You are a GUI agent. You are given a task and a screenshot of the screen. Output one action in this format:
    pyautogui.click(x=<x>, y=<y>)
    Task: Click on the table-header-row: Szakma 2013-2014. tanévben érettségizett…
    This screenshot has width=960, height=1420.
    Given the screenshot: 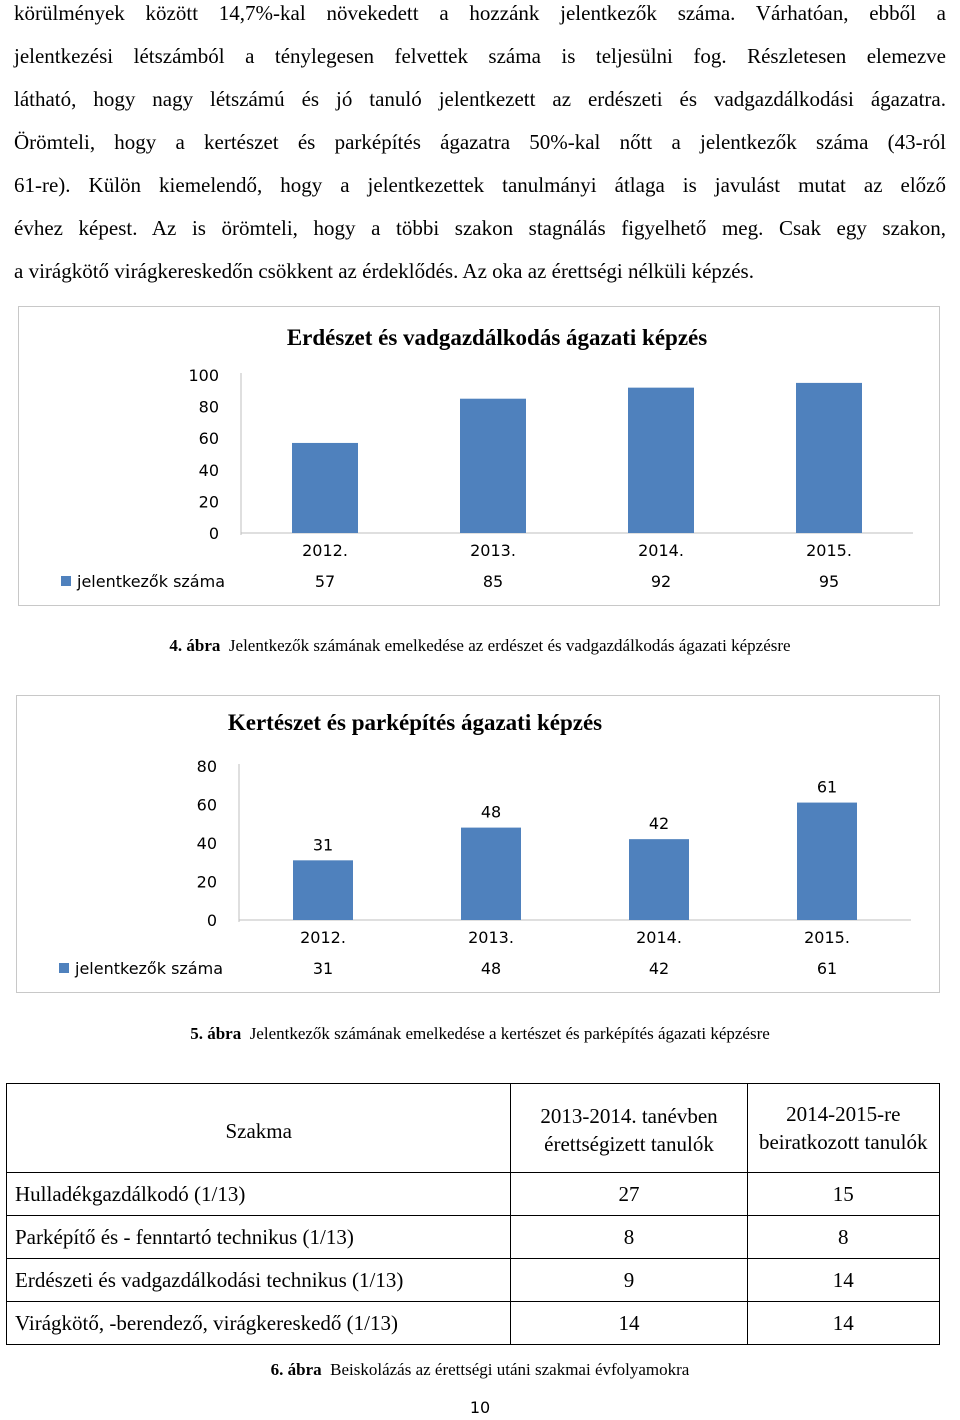 What is the action you would take?
    pyautogui.click(x=473, y=1128)
    